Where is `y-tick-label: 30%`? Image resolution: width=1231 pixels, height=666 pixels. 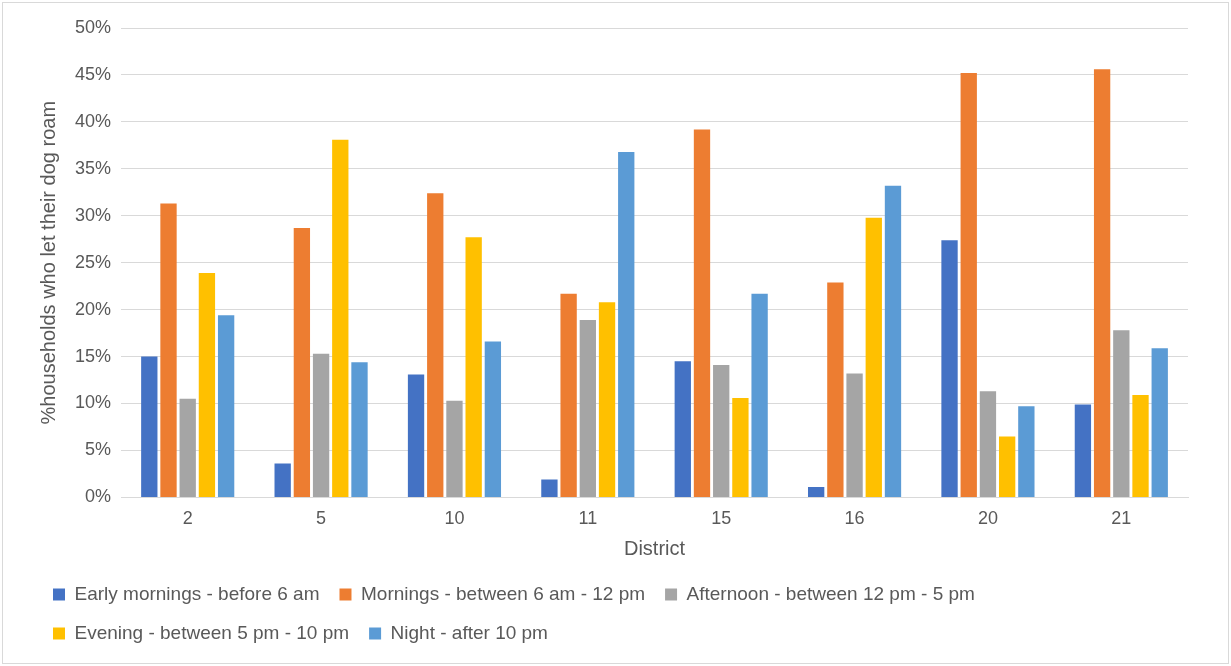
y-tick-label: 30% is located at coordinates (93, 214).